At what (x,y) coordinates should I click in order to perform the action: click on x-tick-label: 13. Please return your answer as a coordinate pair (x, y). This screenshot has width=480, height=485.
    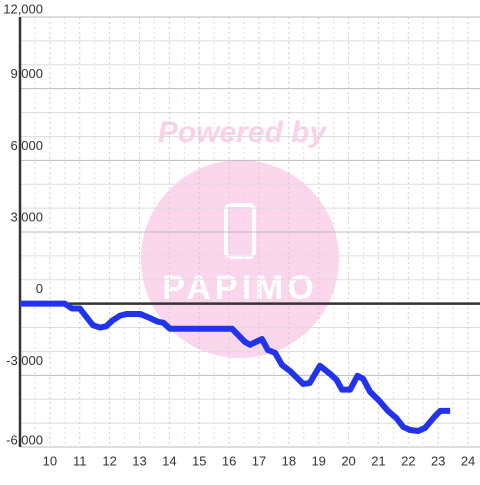
    Looking at the image, I should click on (139, 460).